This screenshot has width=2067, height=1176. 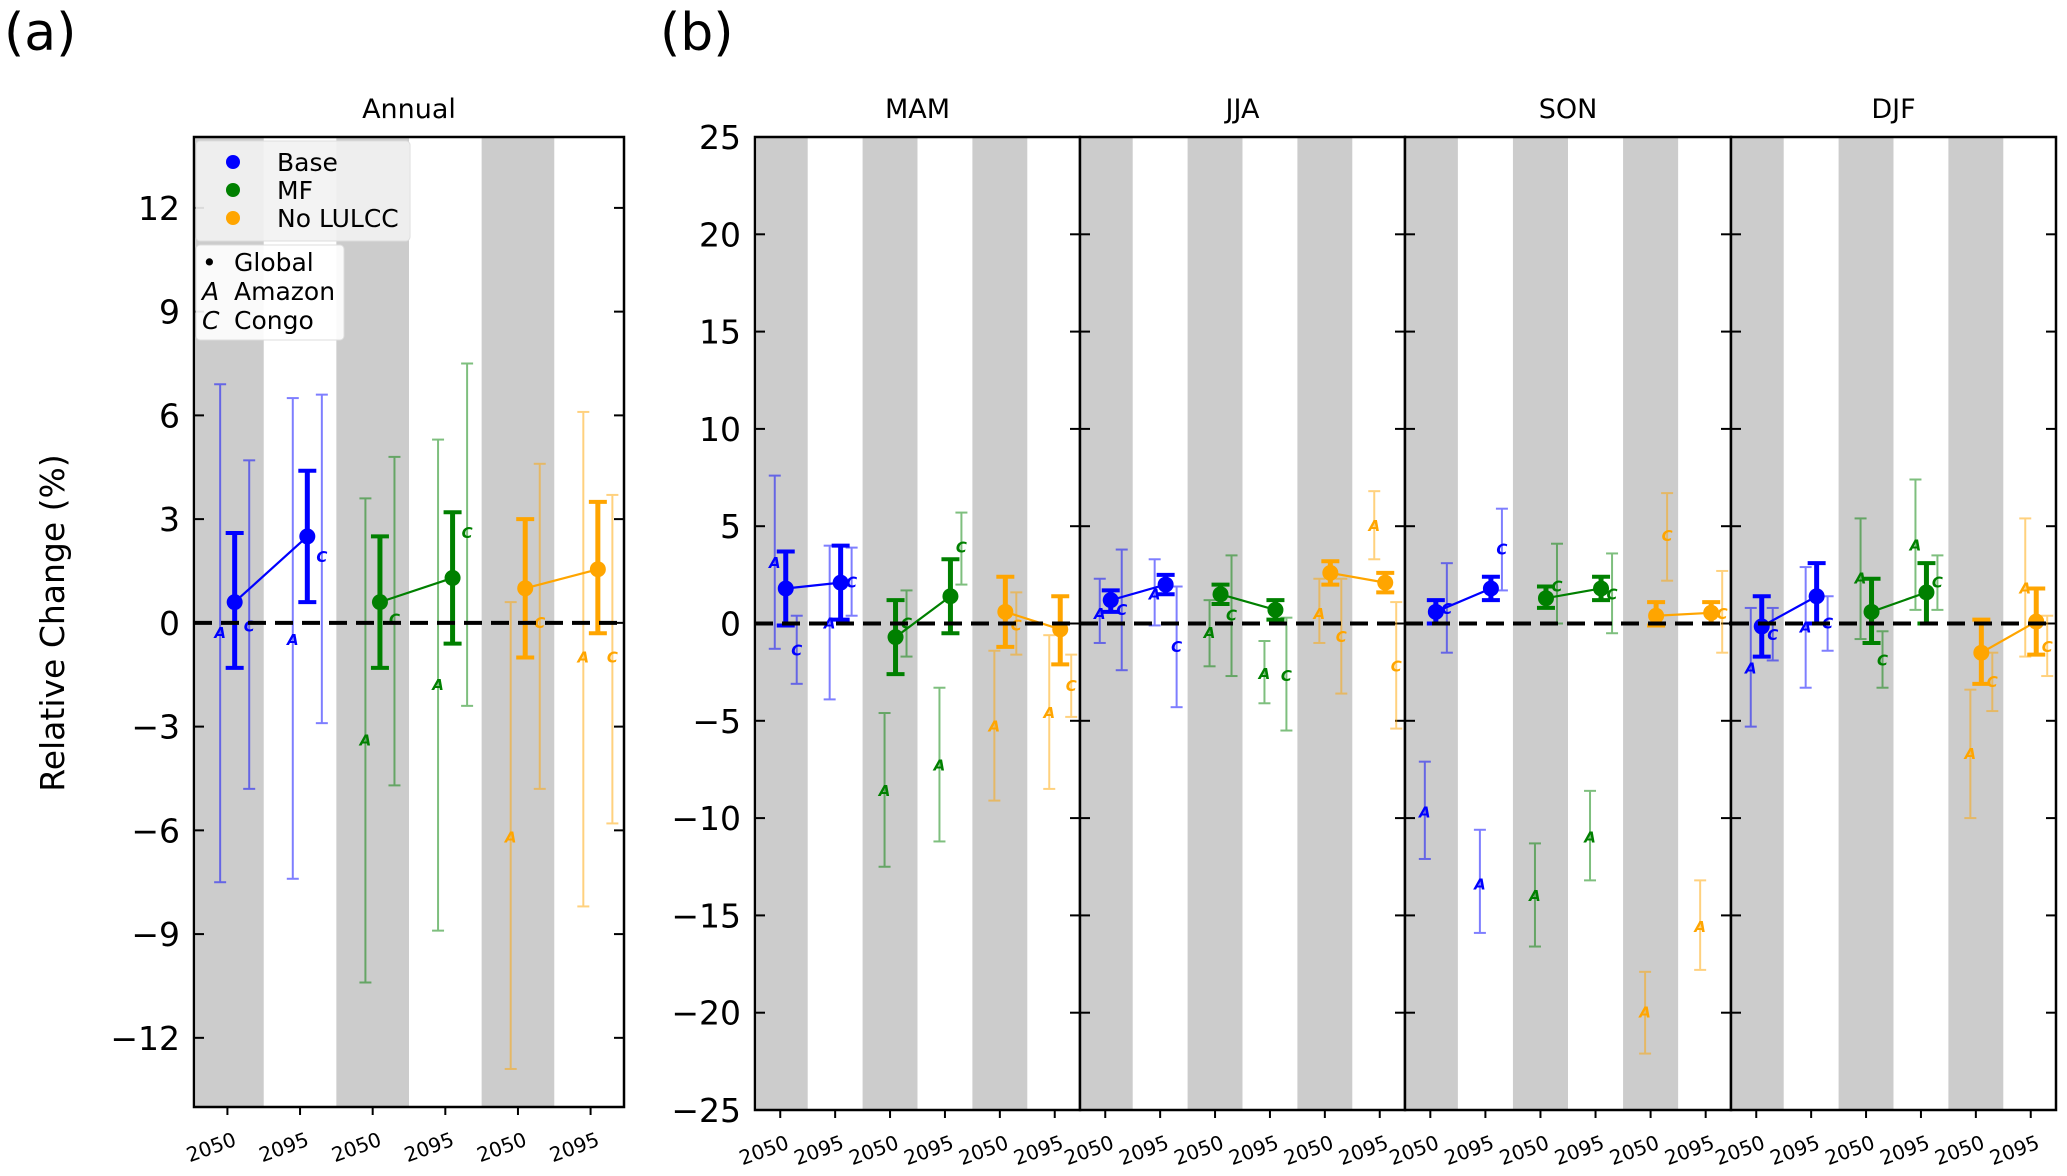 I want to click on y-tick-label: −20, so click(x=706, y=1013).